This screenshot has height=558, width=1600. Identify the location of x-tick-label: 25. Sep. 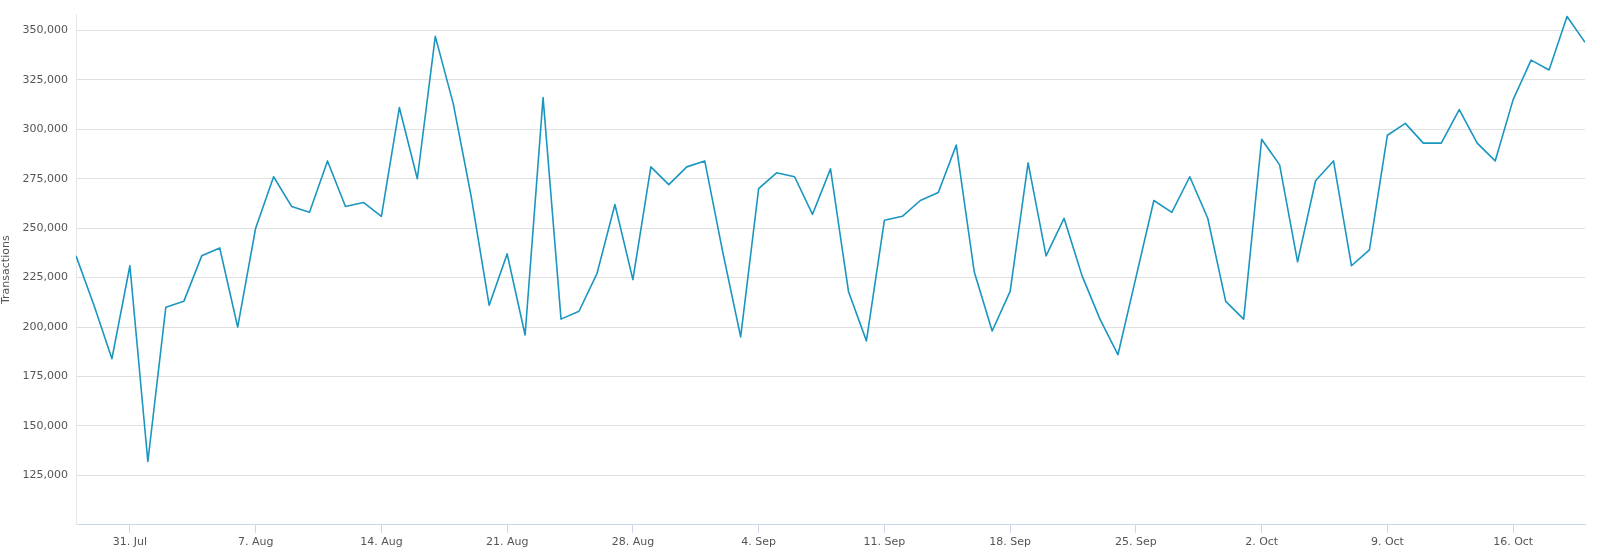
(1136, 542).